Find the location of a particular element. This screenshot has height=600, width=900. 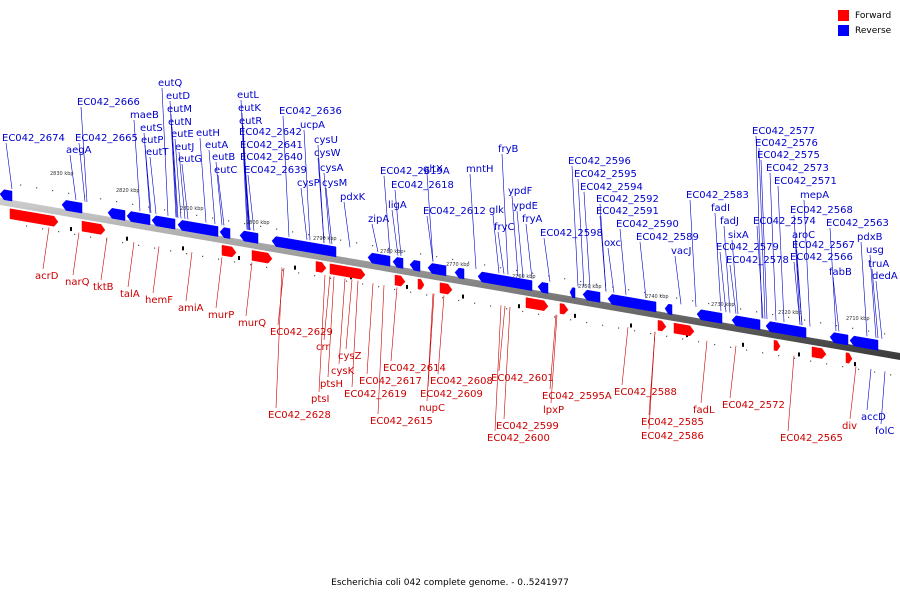

kbp-tick-label: 2830 kbp is located at coordinates (62, 174).